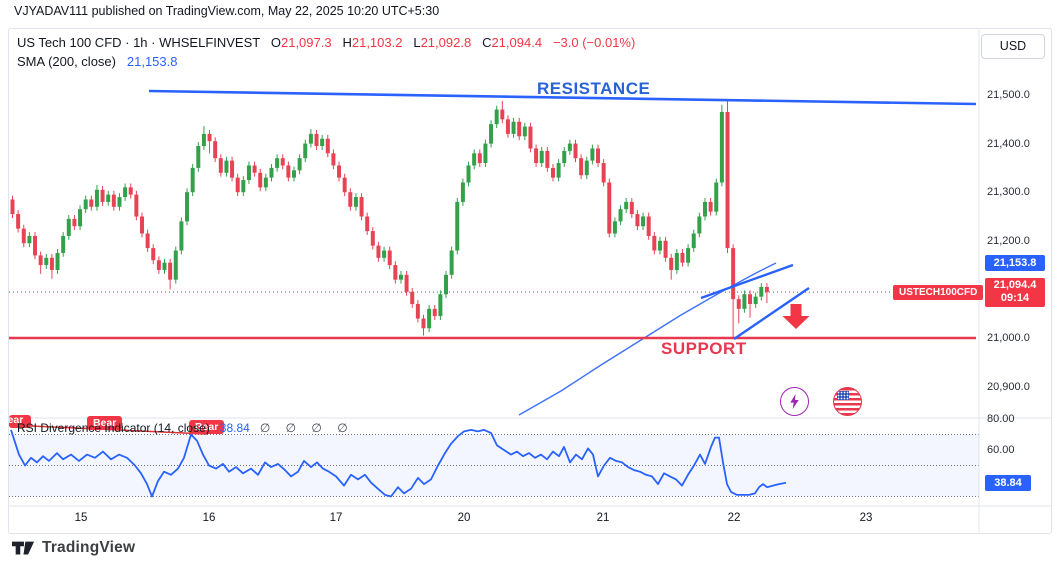  What do you see at coordinates (1001, 419) in the screenshot?
I see `rsi-axis-label: 80.00` at bounding box center [1001, 419].